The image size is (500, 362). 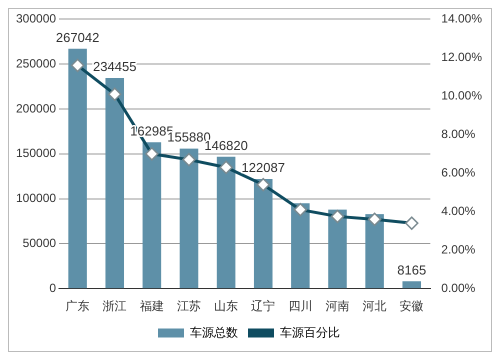 I want to click on y-tick-label: 50000, so click(x=39, y=243).